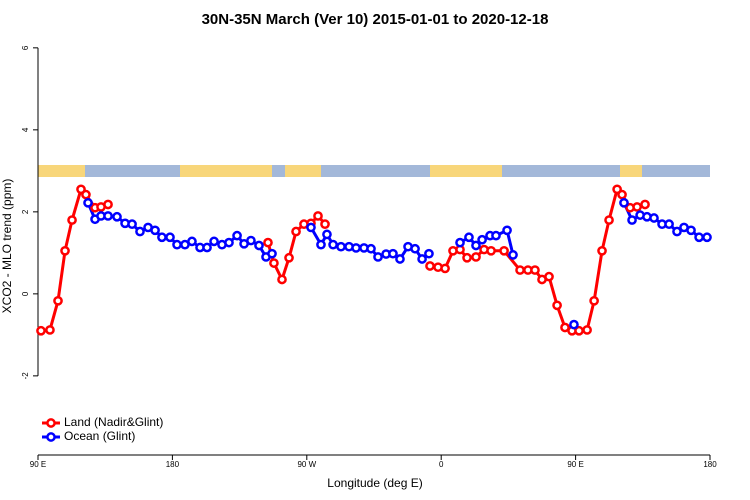 This screenshot has width=750, height=500. What do you see at coordinates (25, 376) in the screenshot?
I see `y-tick-label: -2` at bounding box center [25, 376].